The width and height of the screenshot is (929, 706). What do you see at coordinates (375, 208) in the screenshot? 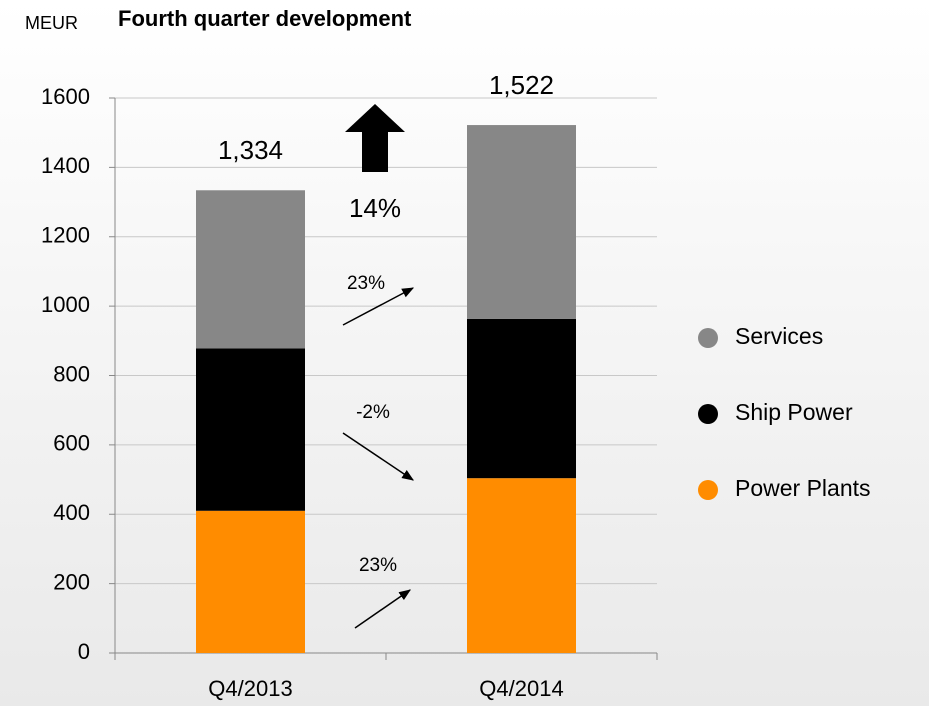
I see `annotation: 14%` at bounding box center [375, 208].